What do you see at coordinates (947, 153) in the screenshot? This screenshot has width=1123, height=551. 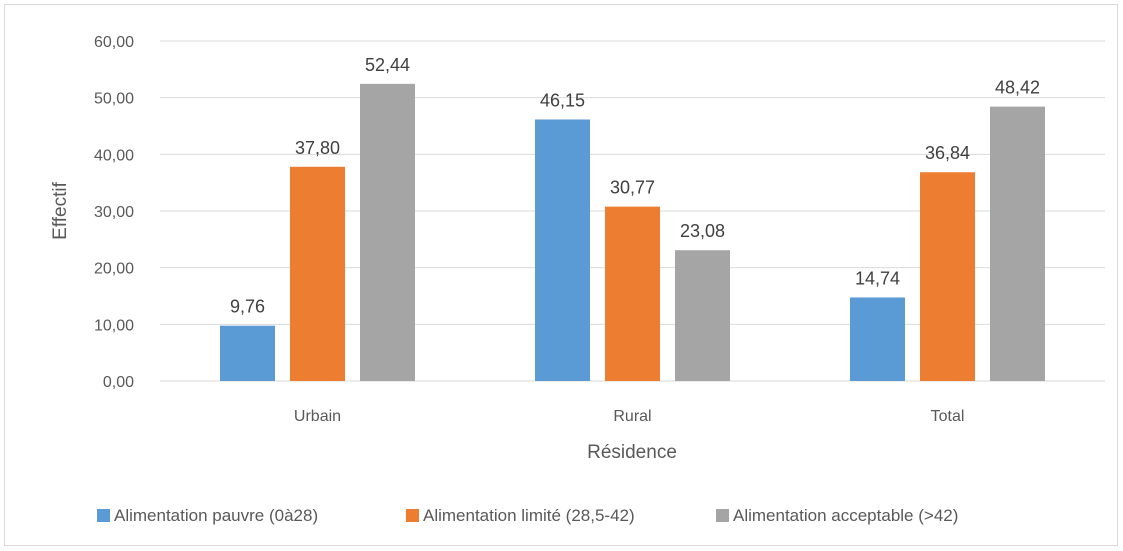 I see `data-label: 36,84` at bounding box center [947, 153].